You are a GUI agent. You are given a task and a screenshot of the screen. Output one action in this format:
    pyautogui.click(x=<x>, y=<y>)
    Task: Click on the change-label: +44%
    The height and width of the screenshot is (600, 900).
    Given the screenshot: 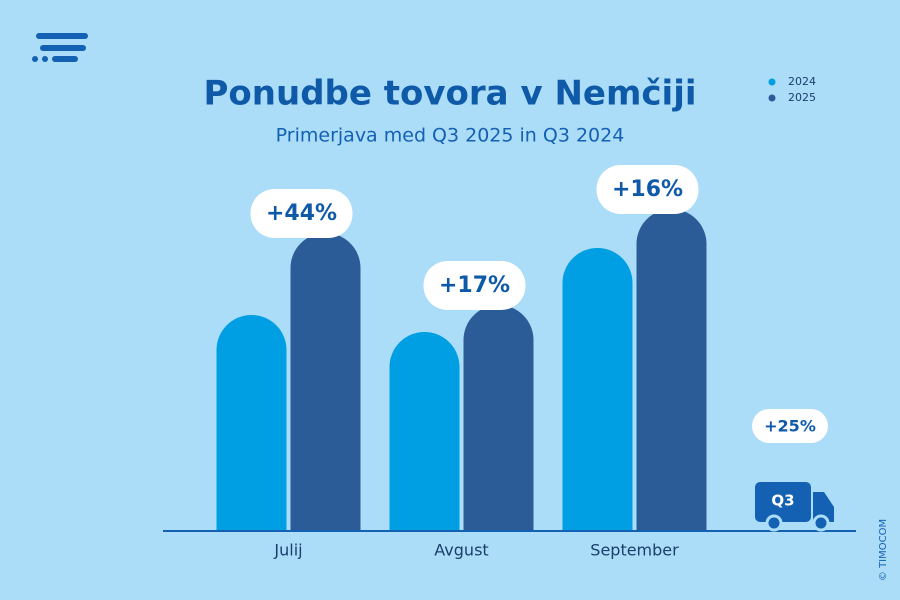 What is the action you would take?
    pyautogui.click(x=301, y=213)
    